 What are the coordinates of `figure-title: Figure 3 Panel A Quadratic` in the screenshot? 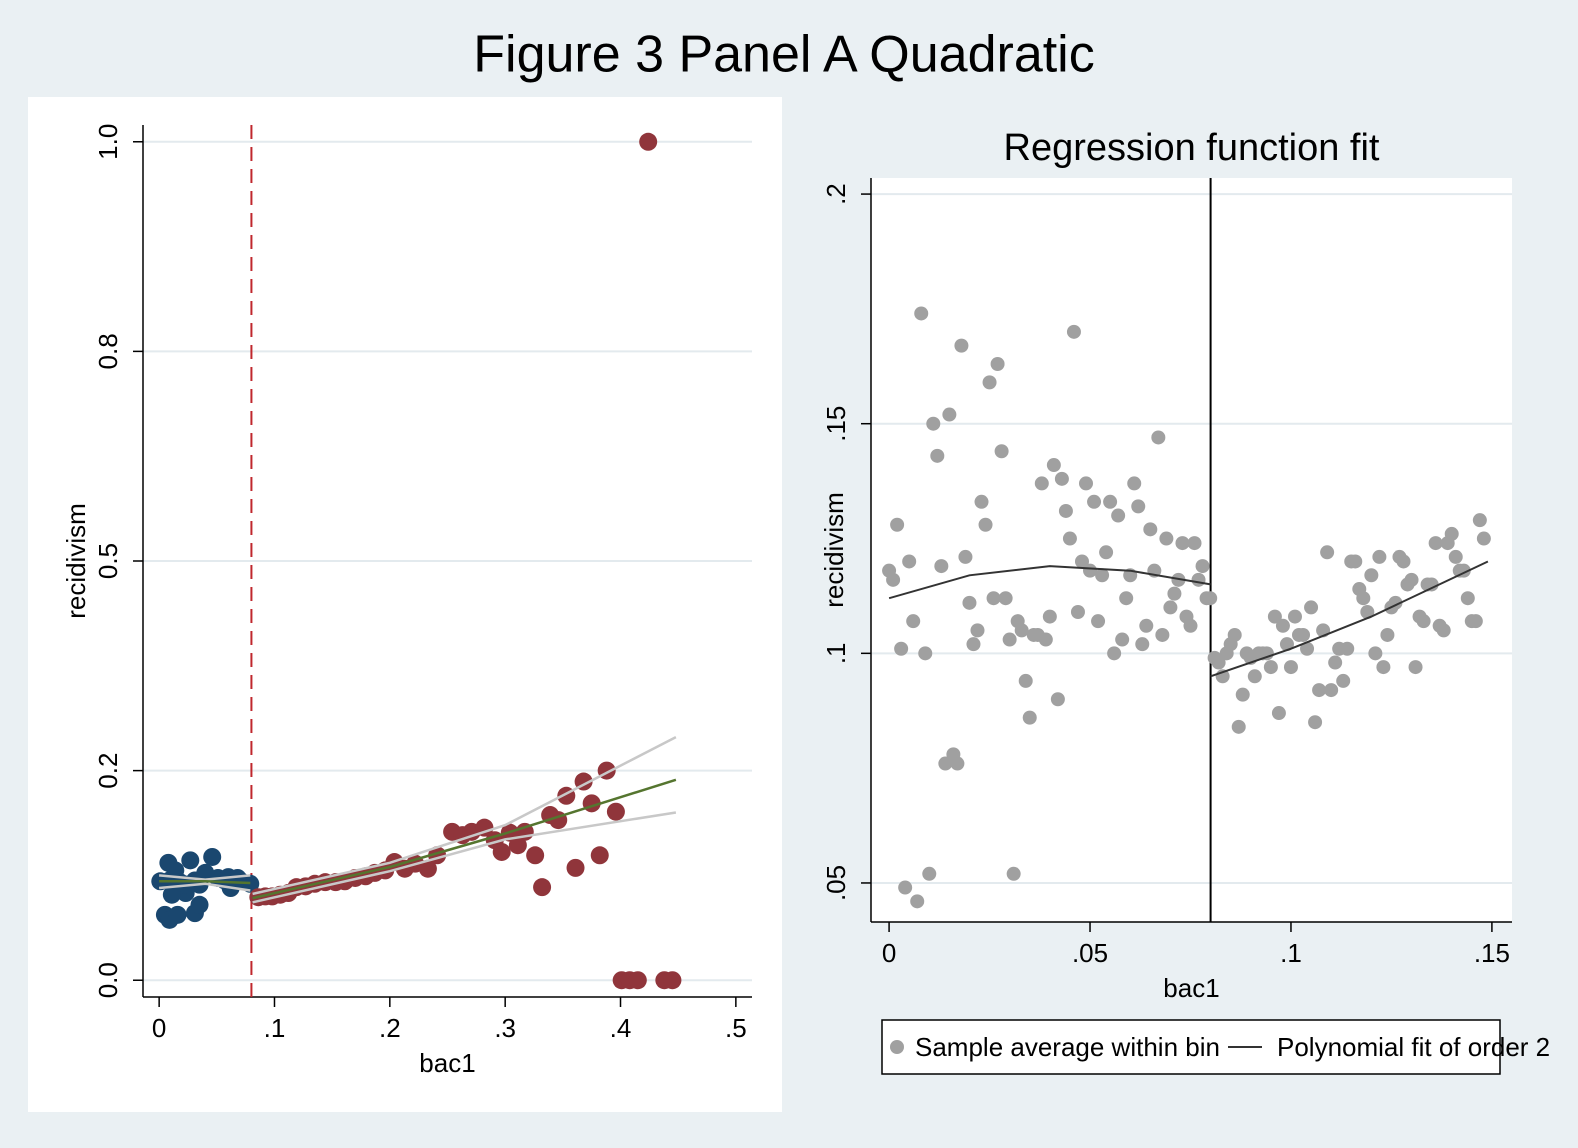 It's located at (784, 55).